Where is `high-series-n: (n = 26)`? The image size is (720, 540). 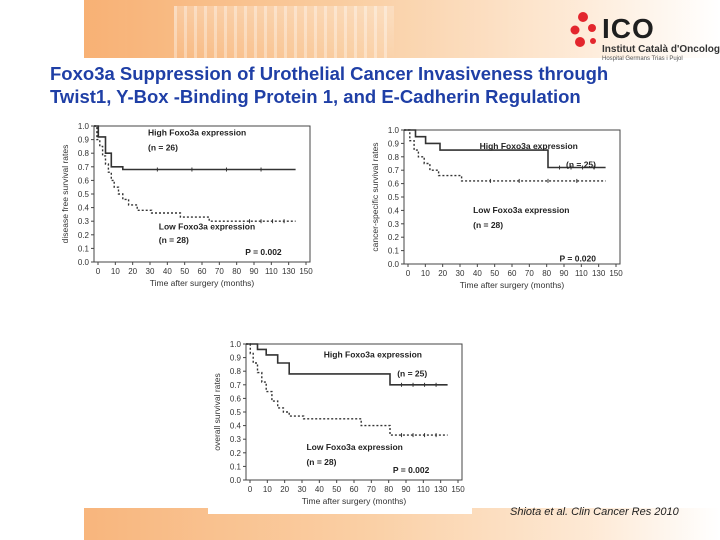
high-series-n: (n = 26) is located at coordinates (163, 147).